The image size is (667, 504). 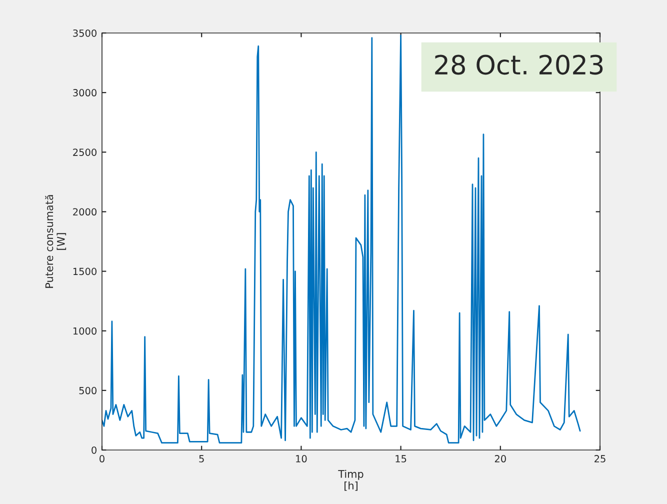 I want to click on y-tick-label: 1500, so click(x=84, y=272).